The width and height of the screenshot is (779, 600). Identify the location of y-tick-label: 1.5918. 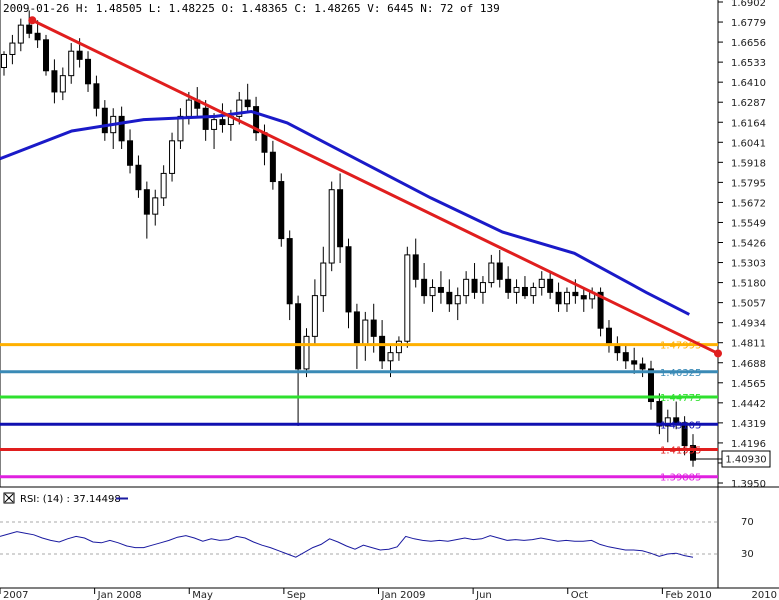
(748, 163).